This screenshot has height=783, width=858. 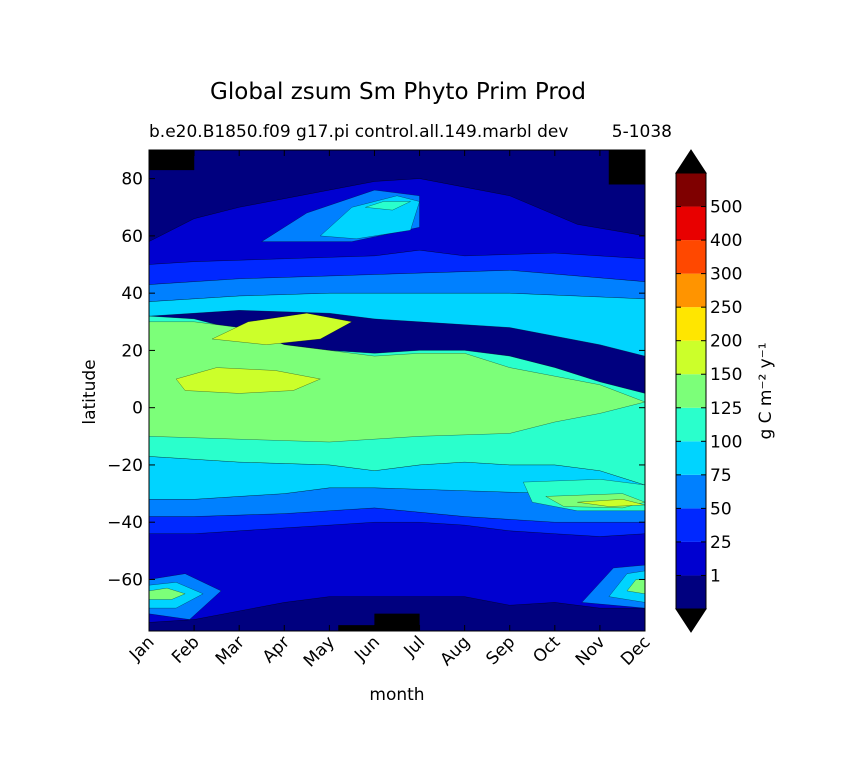 I want to click on y-axis-label: latitude, so click(x=90, y=391).